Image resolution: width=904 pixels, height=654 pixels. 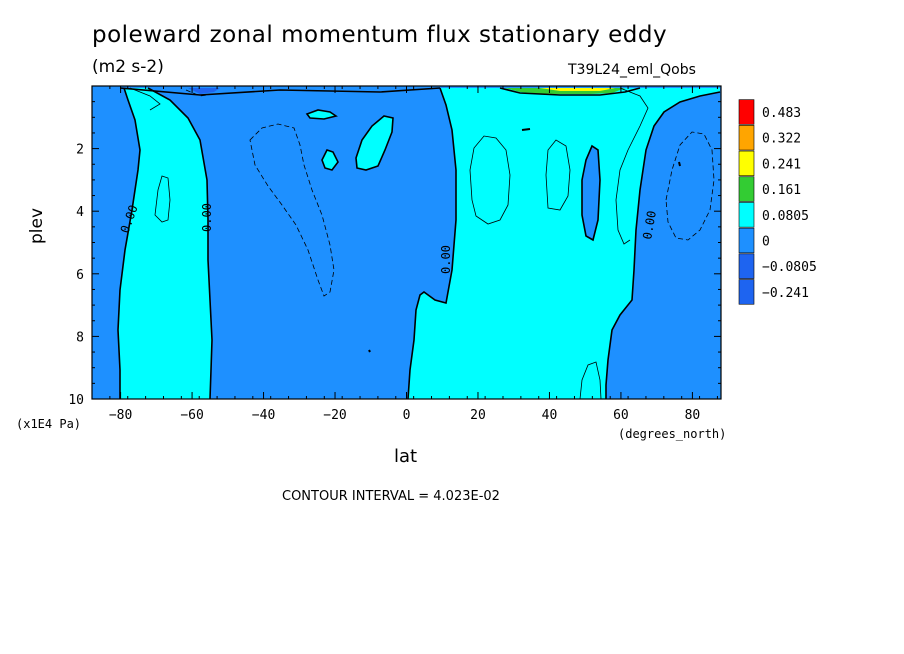 I want to click on negative-fill-cell, so click(x=591, y=193).